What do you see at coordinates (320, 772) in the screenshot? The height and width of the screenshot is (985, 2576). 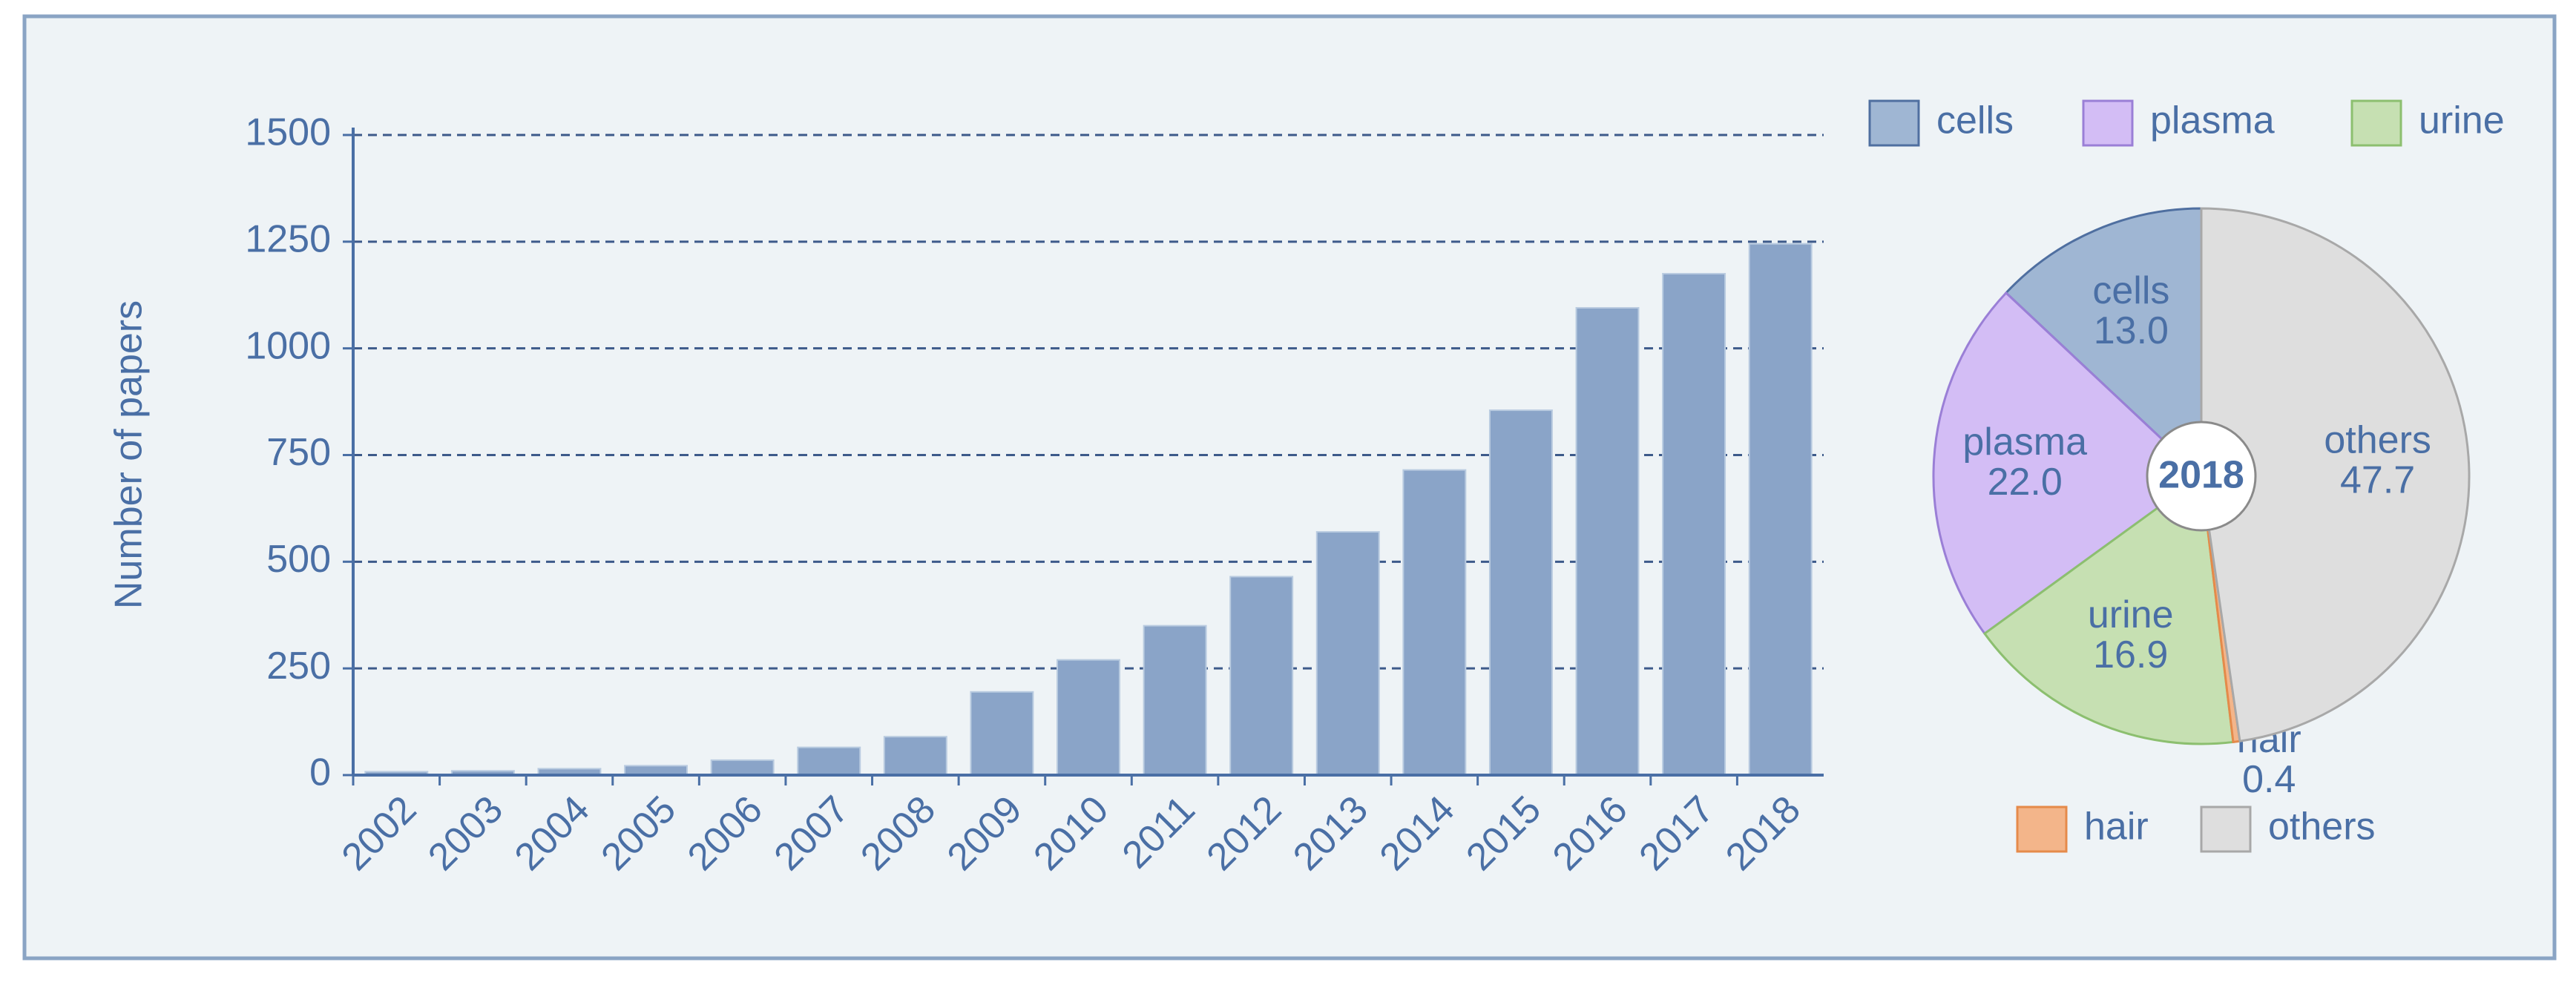 I see `y-tick-label: 0` at bounding box center [320, 772].